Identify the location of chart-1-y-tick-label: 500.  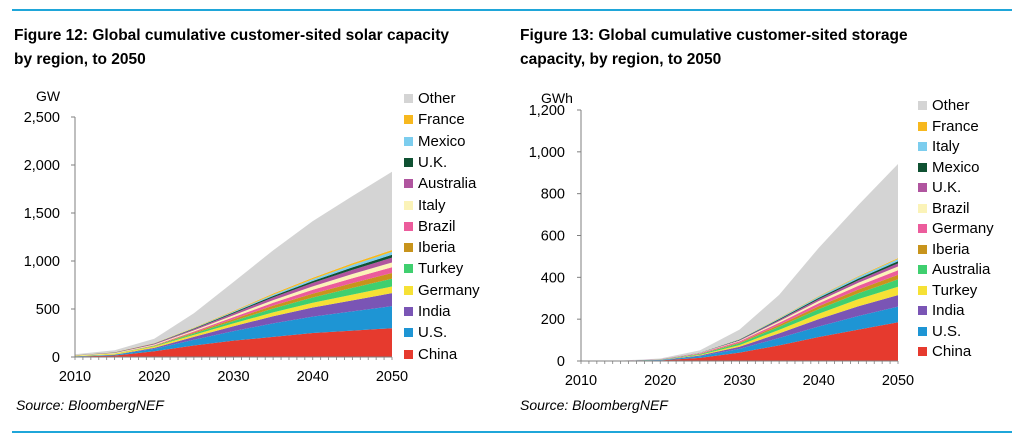
(48, 310).